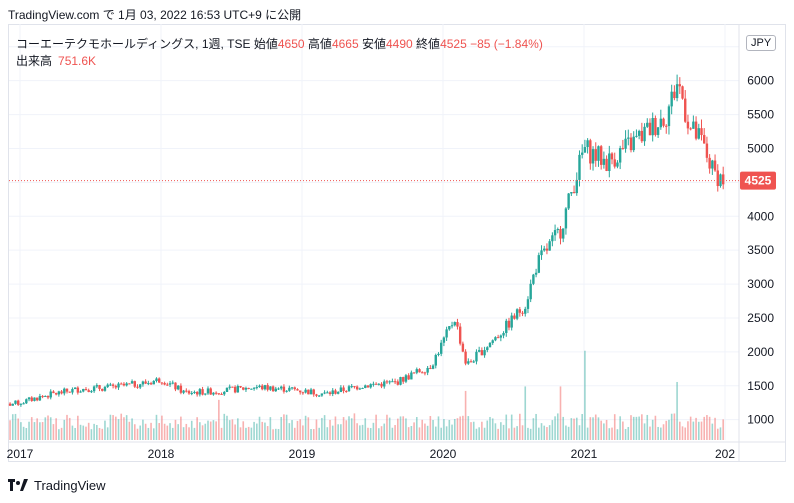  Describe the element at coordinates (760, 250) in the screenshot. I see `y-tick-label: 3500` at that location.